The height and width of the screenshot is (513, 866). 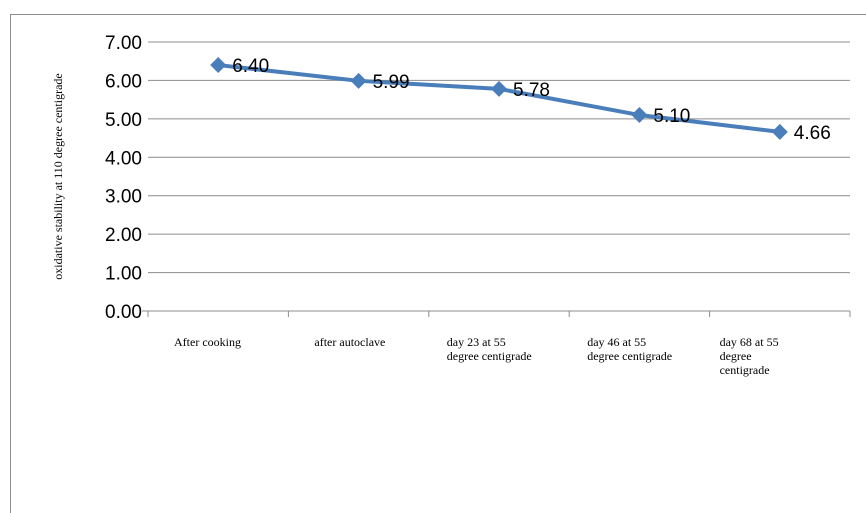 I want to click on data-label: 6.40, so click(x=250, y=66).